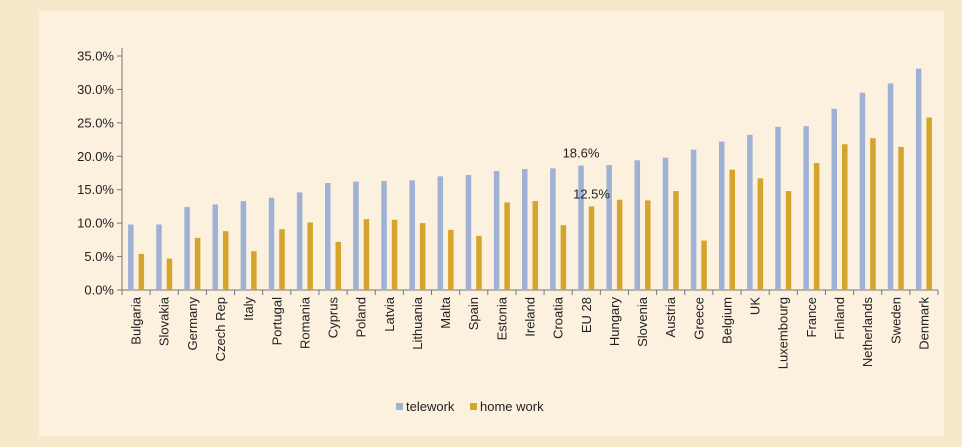 The image size is (962, 447). Describe the element at coordinates (445, 312) in the screenshot. I see `x-tick-label: Malta` at that location.